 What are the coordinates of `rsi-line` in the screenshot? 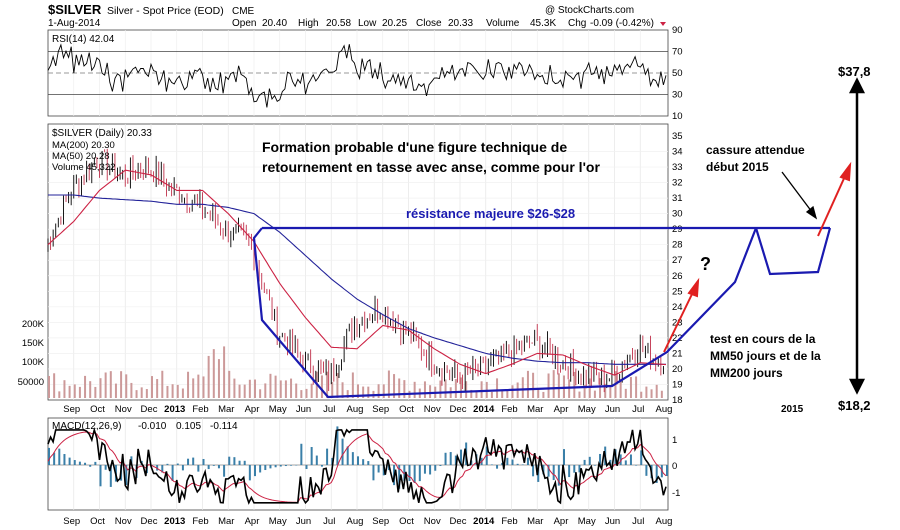 It's located at (357, 75).